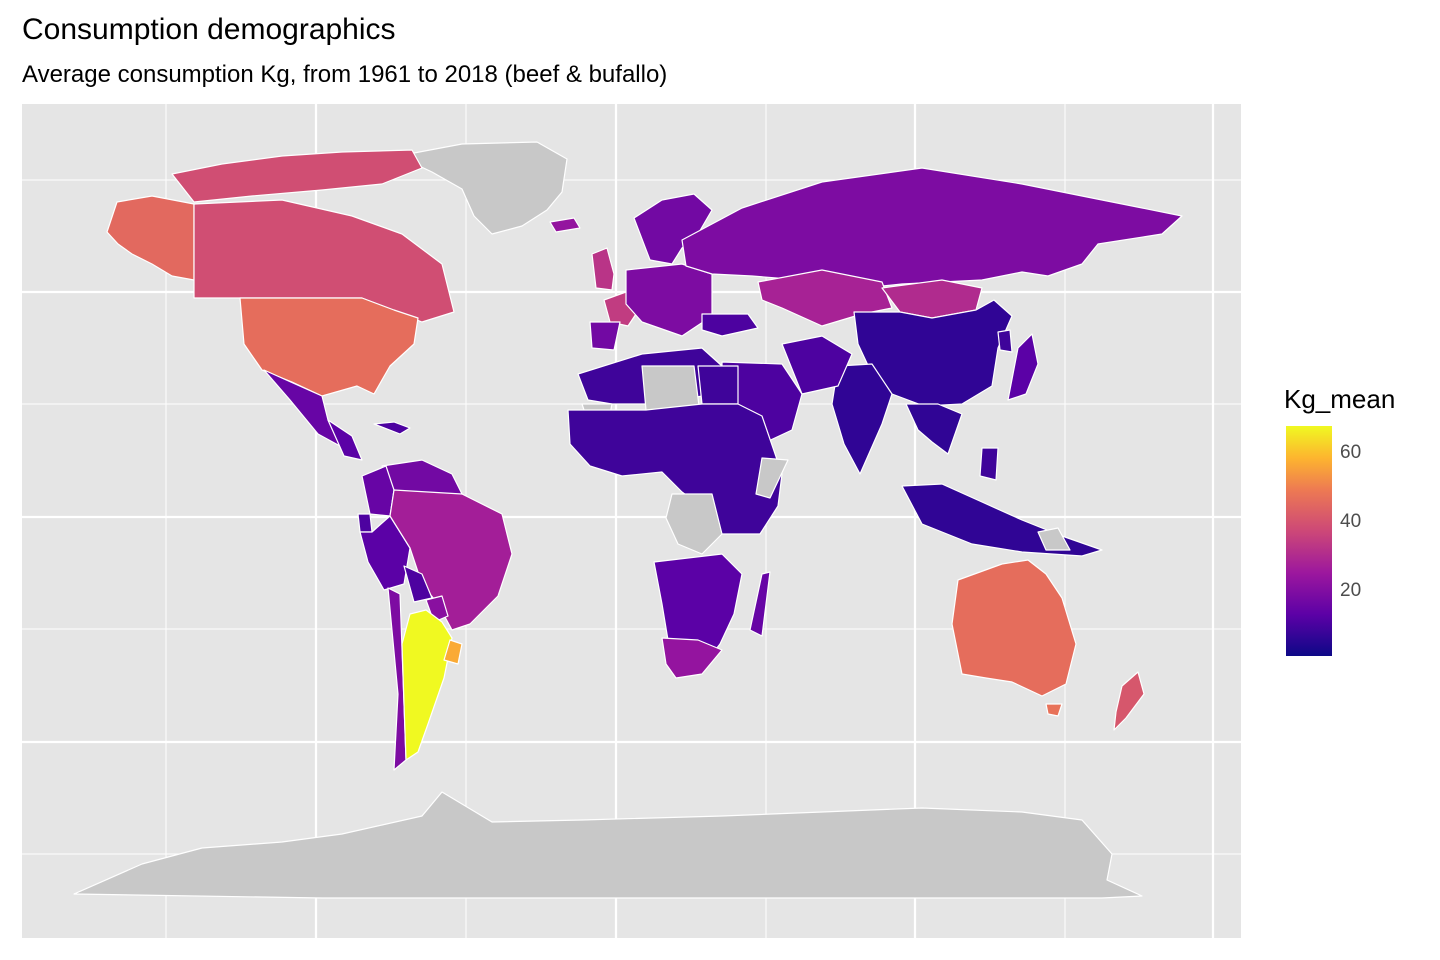 This screenshot has height=960, width=1440. Describe the element at coordinates (385, 553) in the screenshot. I see `region-peru` at that location.